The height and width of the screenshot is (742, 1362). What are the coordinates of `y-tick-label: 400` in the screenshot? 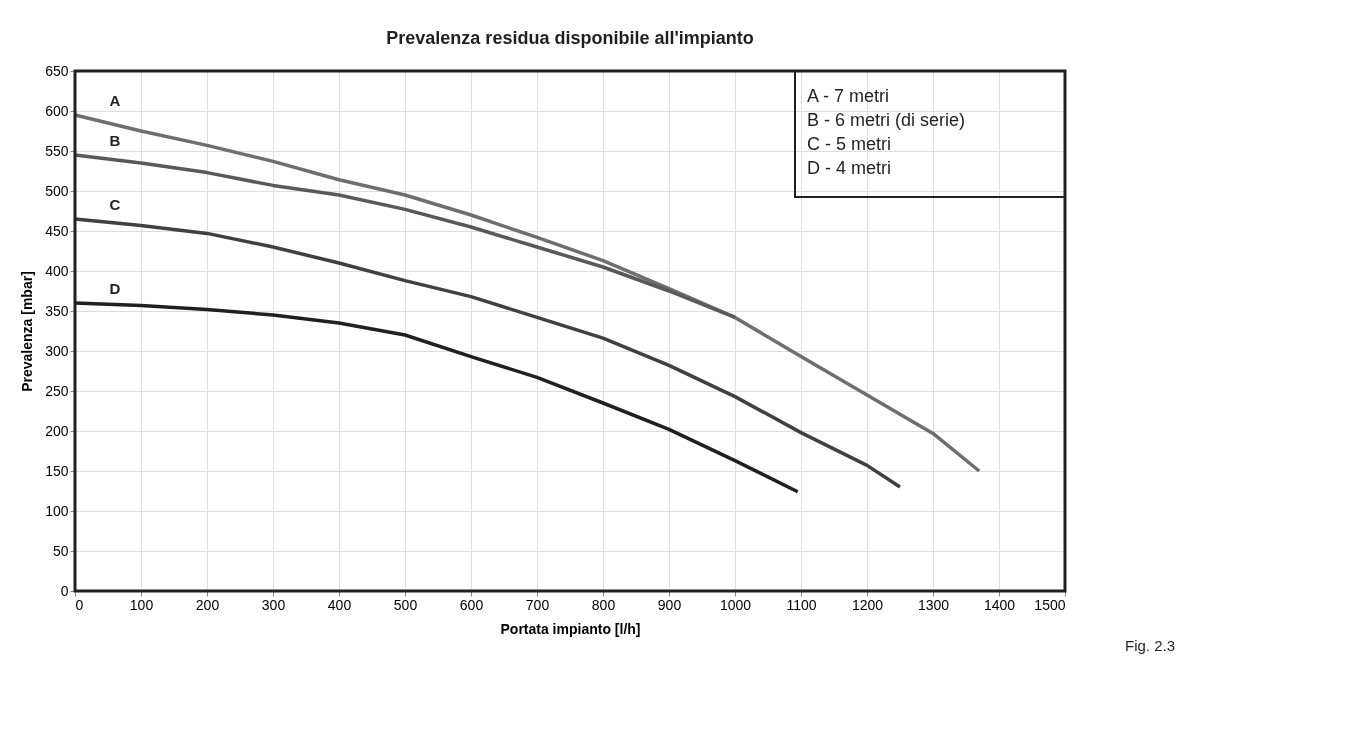 It's located at (57, 270).